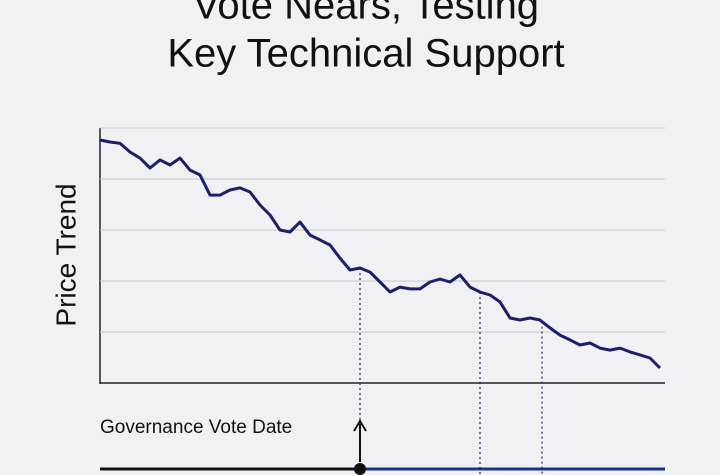  What do you see at coordinates (365, 54) in the screenshot?
I see `chart-title: Key Technical Support` at bounding box center [365, 54].